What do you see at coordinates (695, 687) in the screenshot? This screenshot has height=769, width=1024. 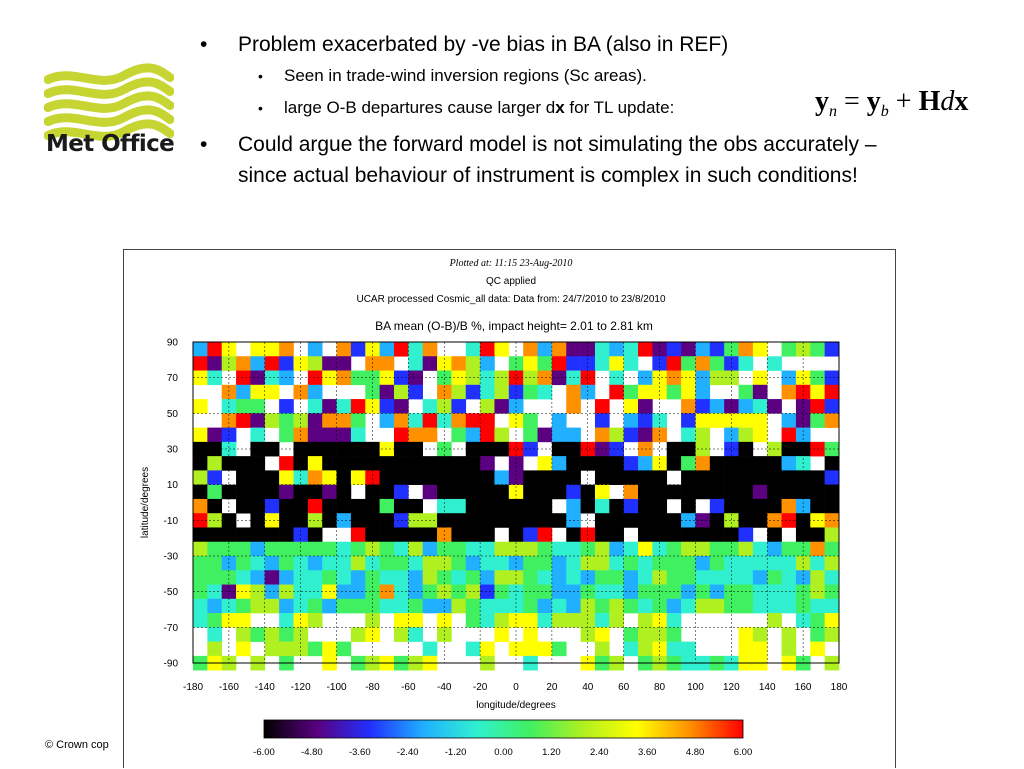 I see `x-tick-label: 100` at bounding box center [695, 687].